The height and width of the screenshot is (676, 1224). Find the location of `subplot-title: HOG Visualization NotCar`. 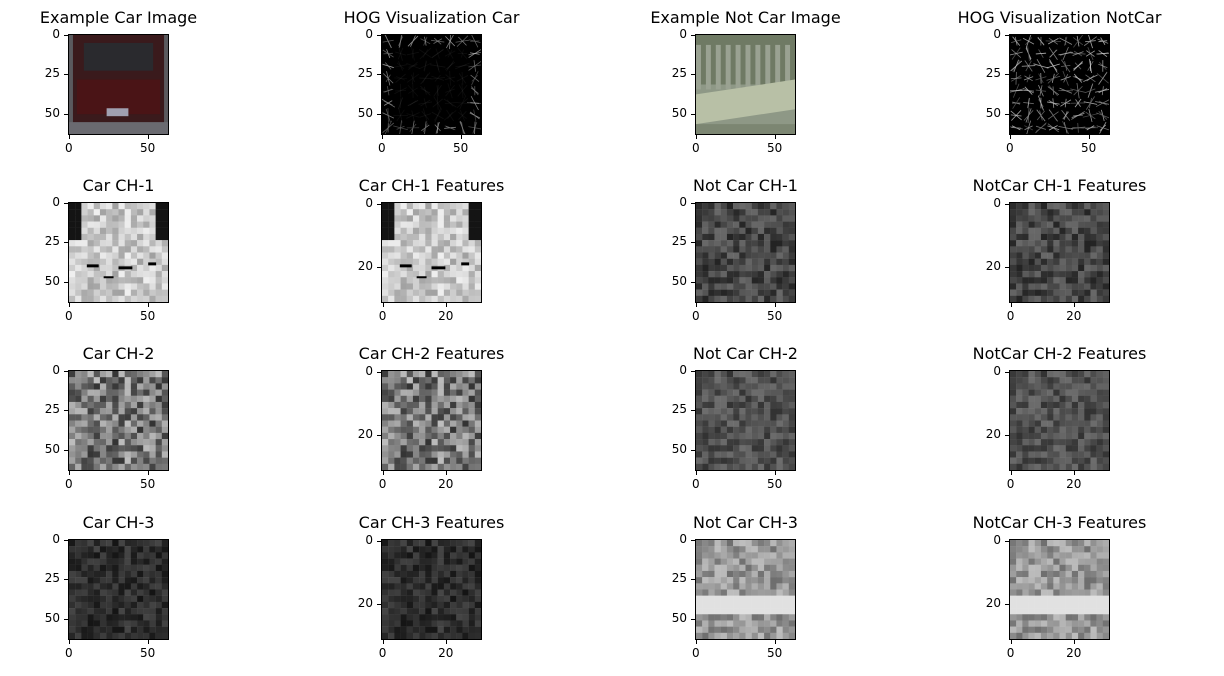

subplot-title: HOG Visualization NotCar is located at coordinates (1059, 17).